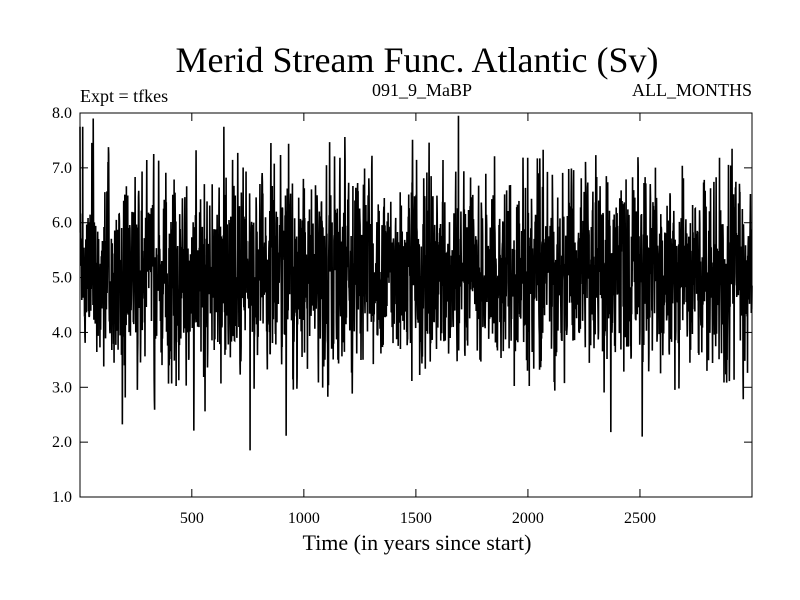  What do you see at coordinates (62, 168) in the screenshot?
I see `y-tick-label: 7.0` at bounding box center [62, 168].